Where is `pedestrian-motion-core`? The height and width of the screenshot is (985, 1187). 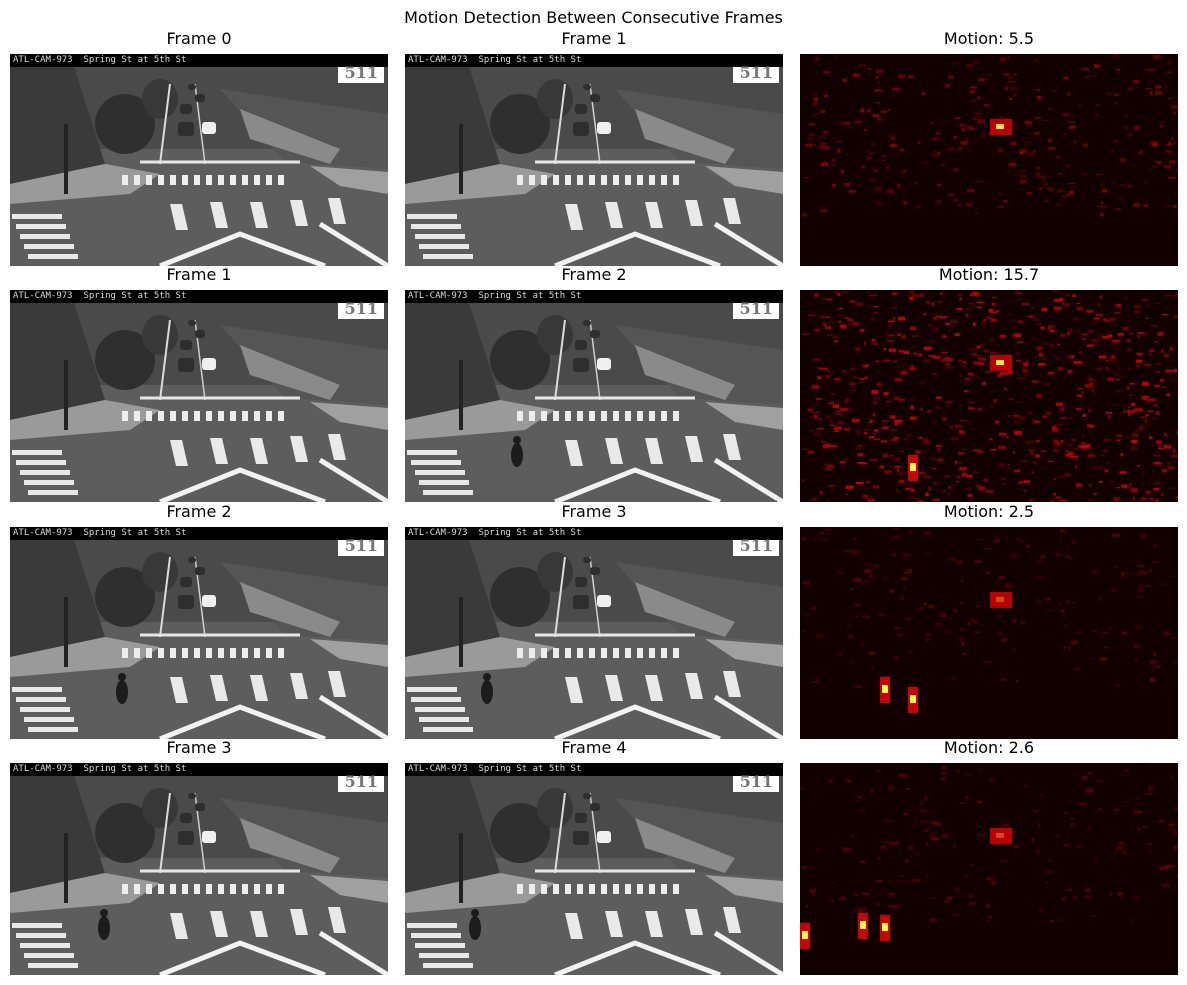
pedestrian-motion-core is located at coordinates (805, 935).